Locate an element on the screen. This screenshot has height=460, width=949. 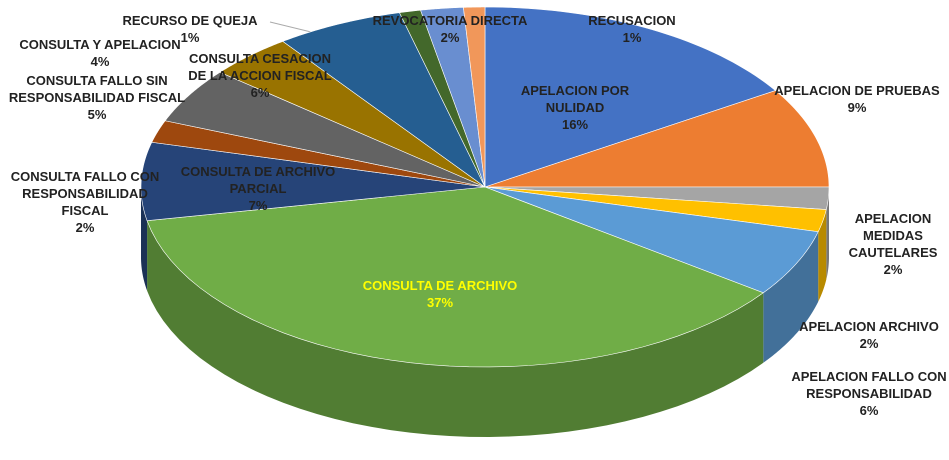
category-label: APELACION ARCHIVO is located at coordinates (869, 326).